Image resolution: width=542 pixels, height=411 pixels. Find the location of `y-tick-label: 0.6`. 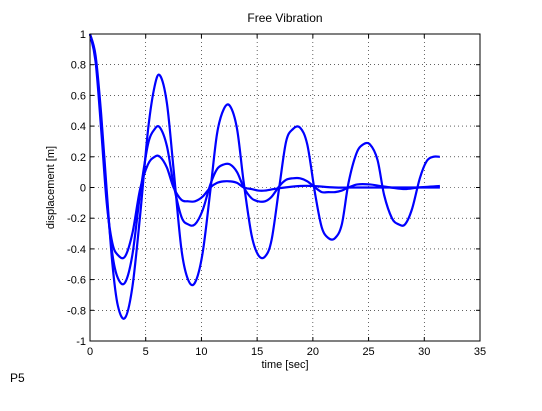

y-tick-label: 0.6 is located at coordinates (78, 96).